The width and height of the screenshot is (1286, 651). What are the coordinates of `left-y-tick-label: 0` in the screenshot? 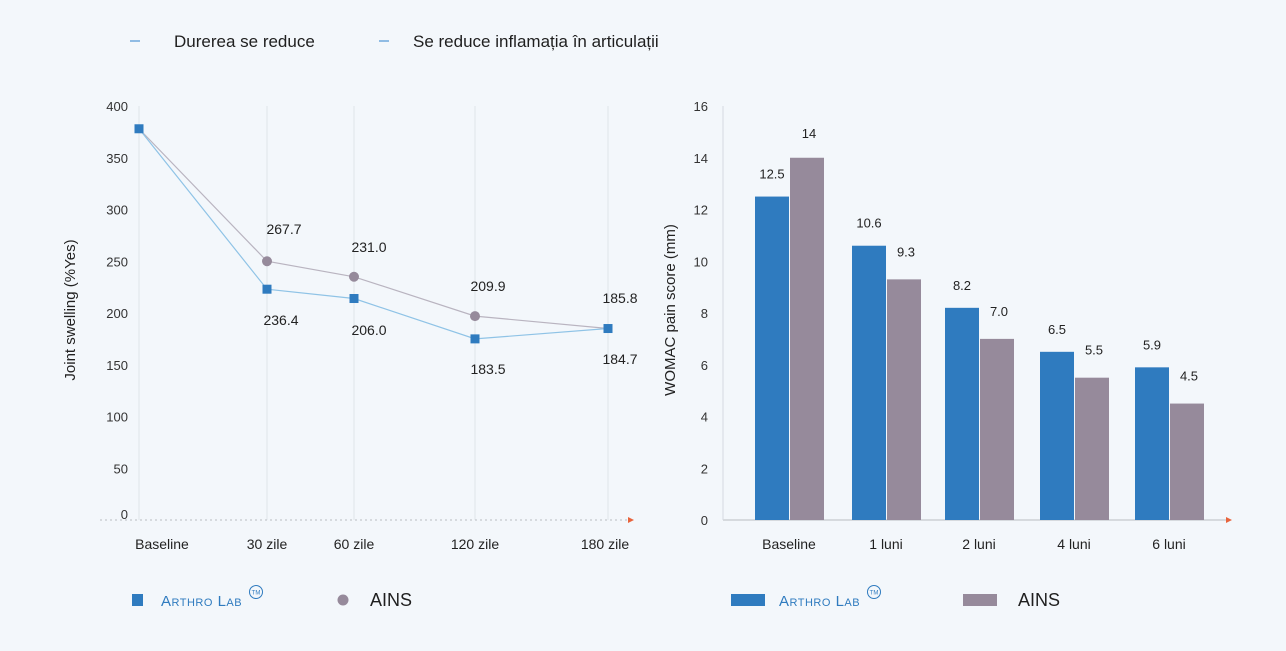 It's located at (124, 514).